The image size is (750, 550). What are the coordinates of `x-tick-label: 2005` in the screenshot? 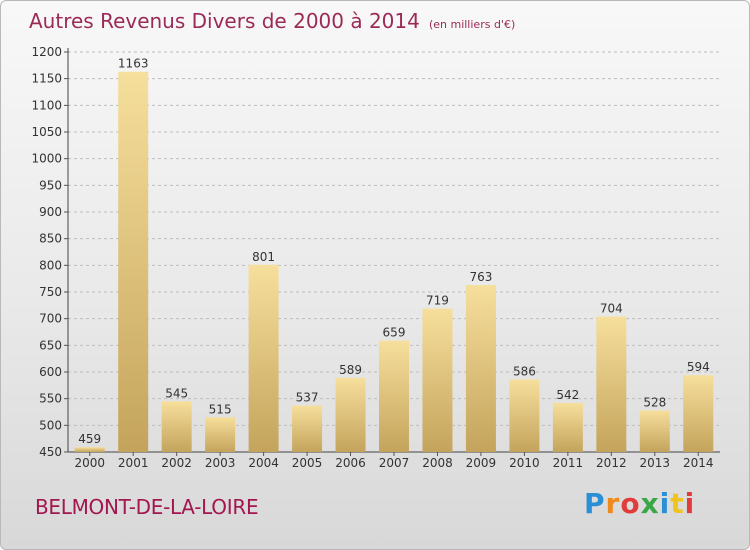 It's located at (307, 463).